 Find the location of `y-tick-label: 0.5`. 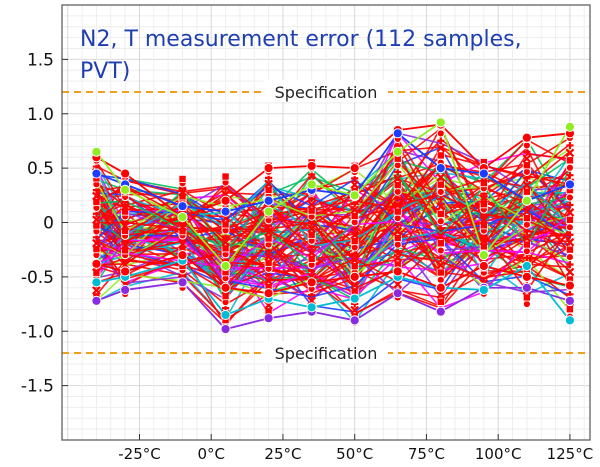

y-tick-label: 0.5 is located at coordinates (40, 169).